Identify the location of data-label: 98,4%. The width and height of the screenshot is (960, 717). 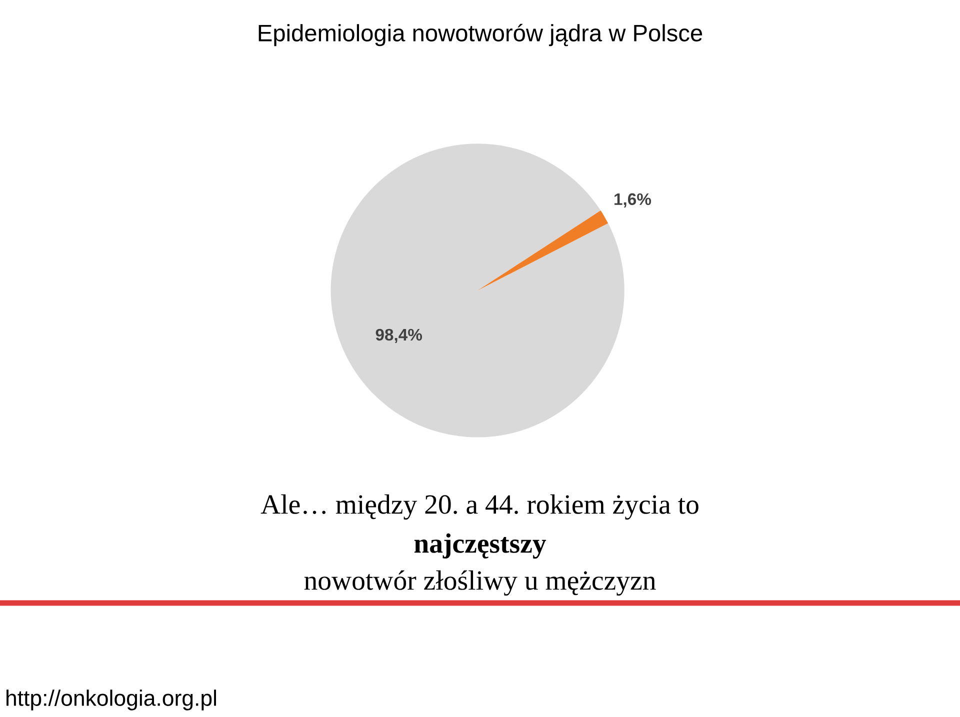
(399, 336).